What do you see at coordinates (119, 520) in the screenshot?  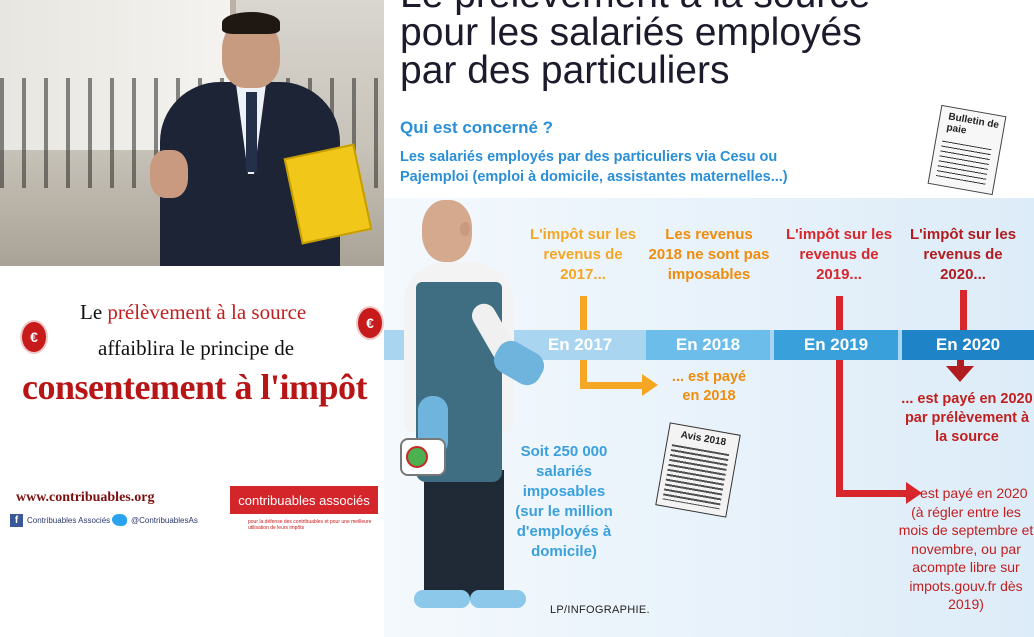 I see `twitter-icon` at bounding box center [119, 520].